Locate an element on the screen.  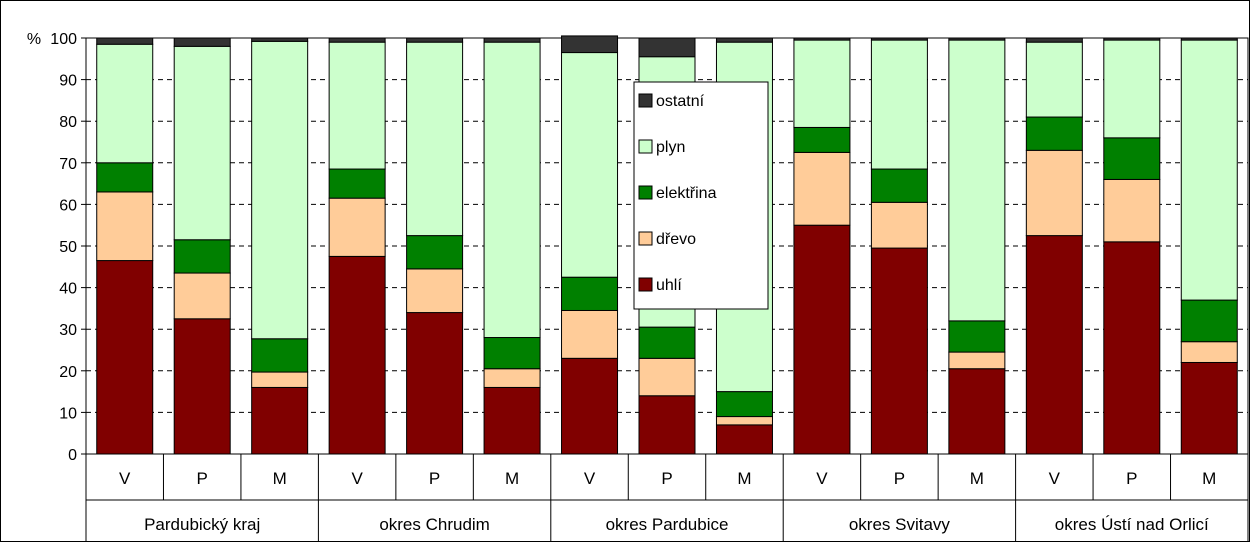
y-tick-label: 90 is located at coordinates (68, 81).